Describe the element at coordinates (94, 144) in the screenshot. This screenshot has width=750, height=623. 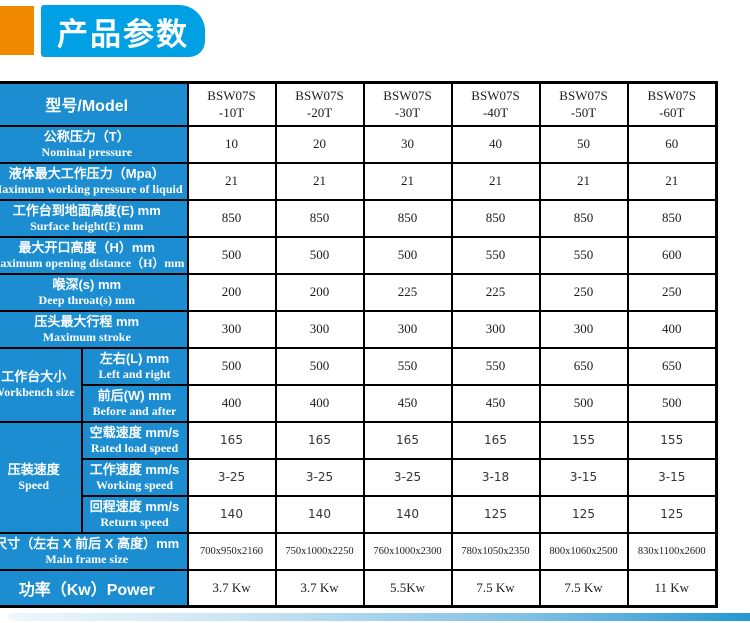
I see `row-label: 公称压力（T） Nominal pressure` at that location.